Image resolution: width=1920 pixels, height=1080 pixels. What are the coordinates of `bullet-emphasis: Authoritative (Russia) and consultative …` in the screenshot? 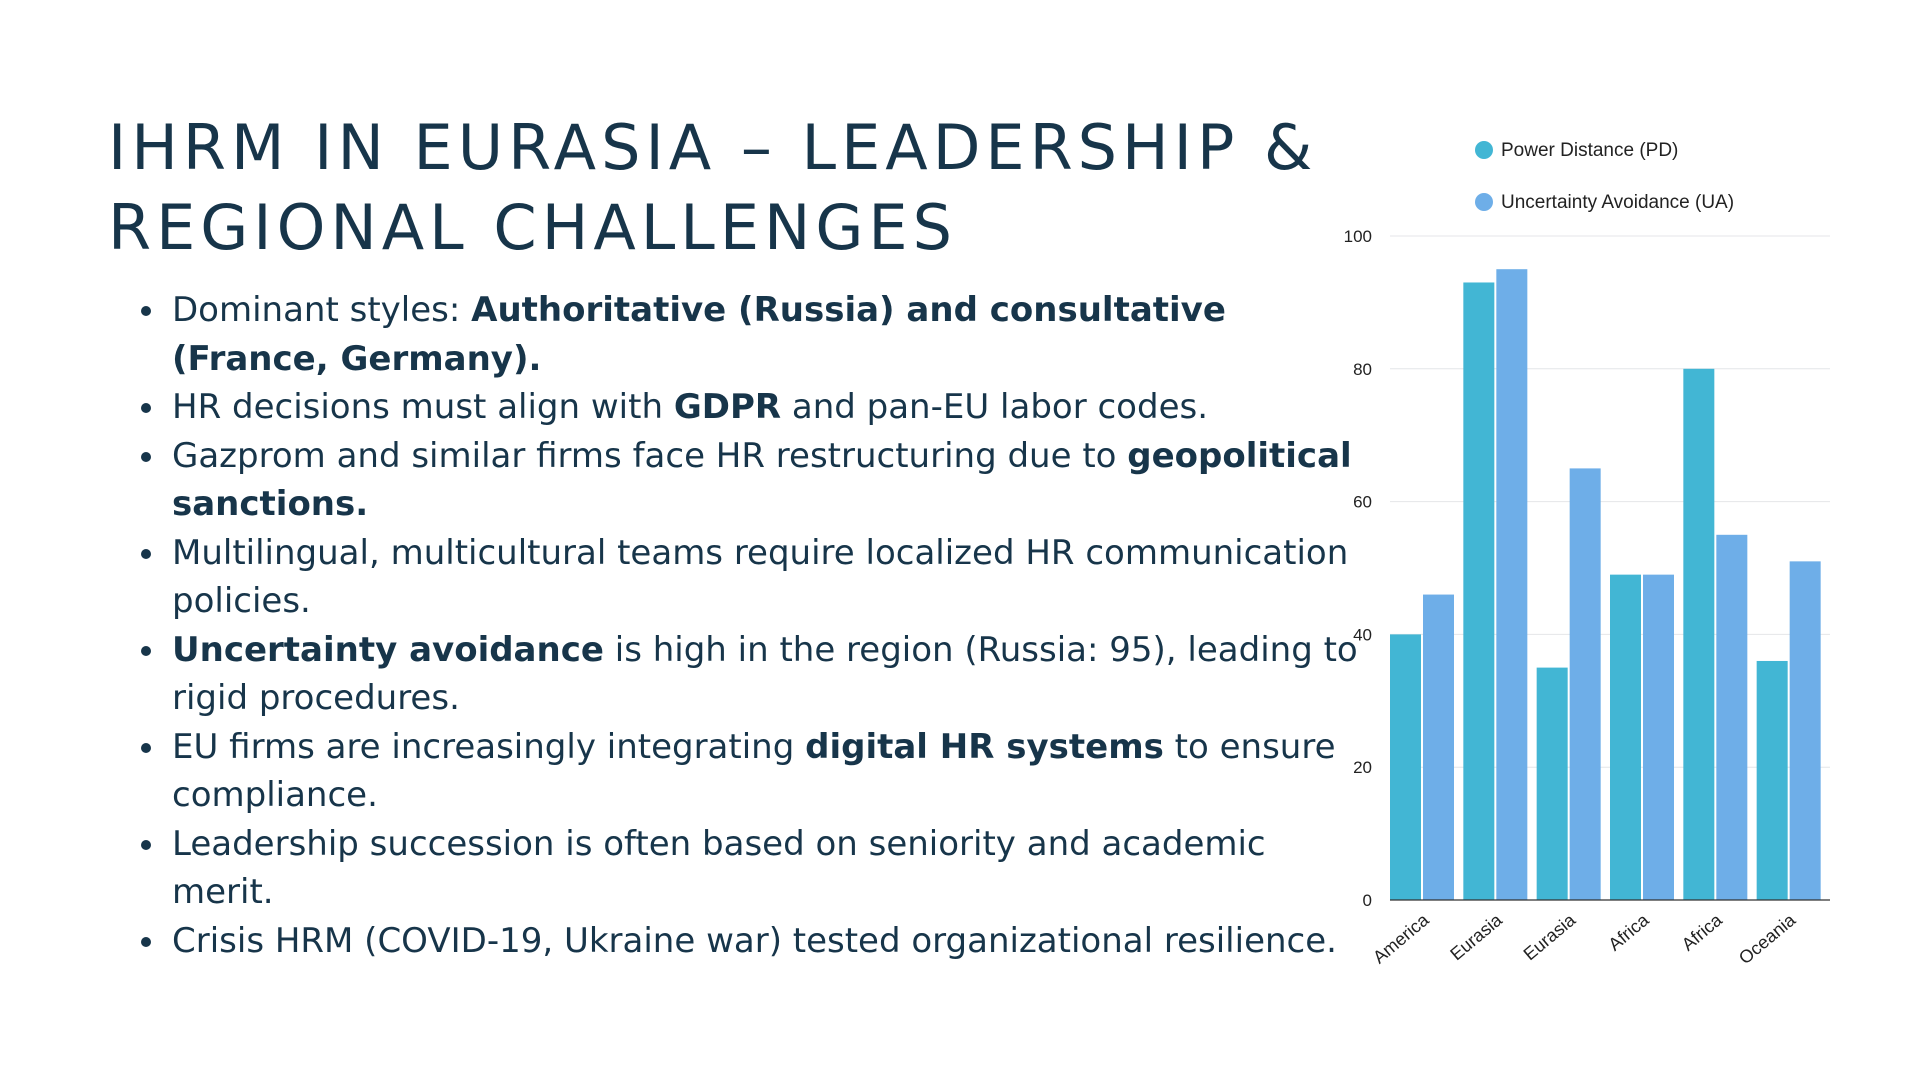 It's located at (699, 334).